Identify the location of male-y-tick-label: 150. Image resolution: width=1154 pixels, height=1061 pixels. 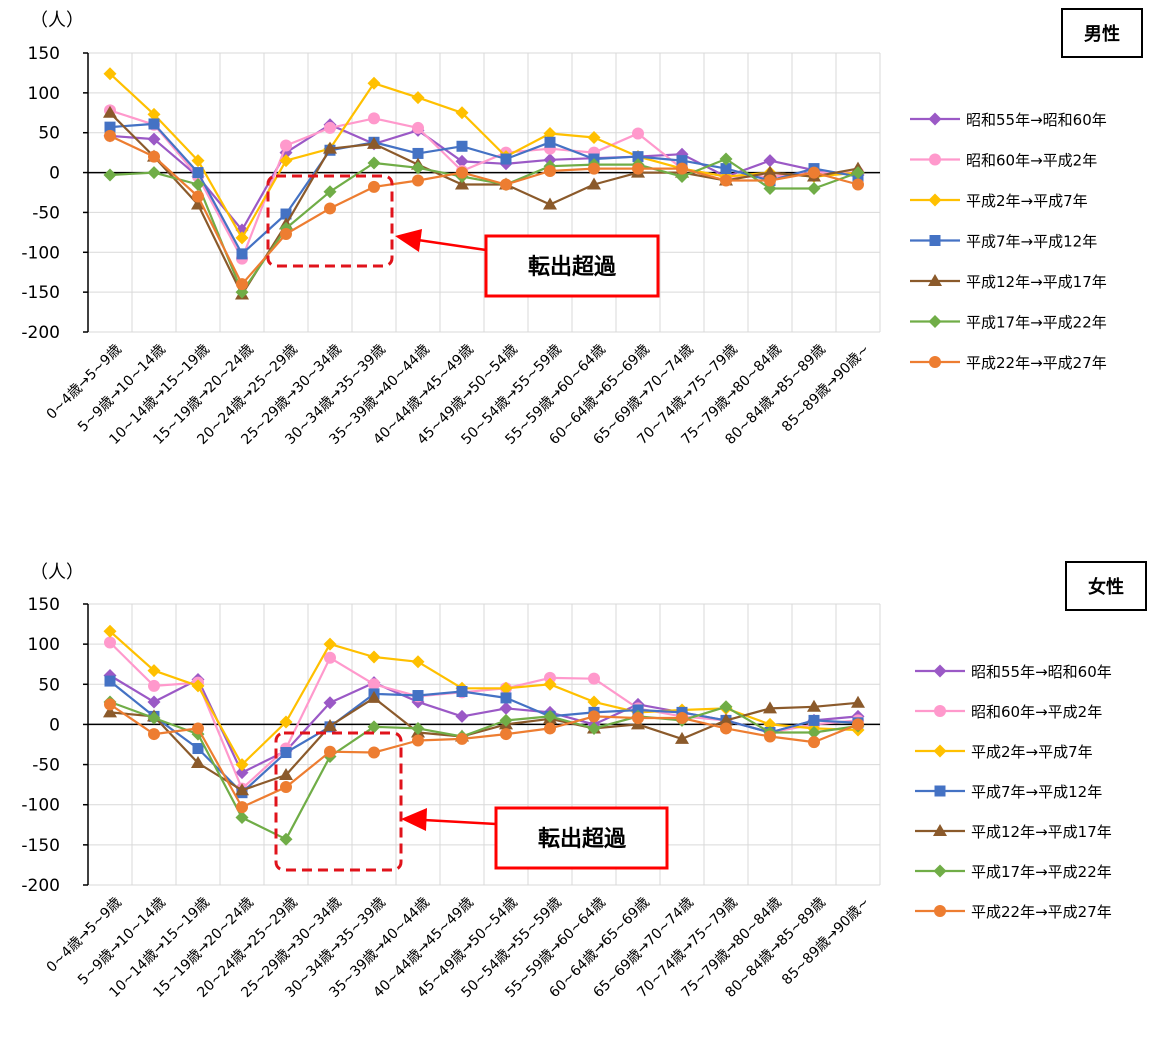
(44, 54).